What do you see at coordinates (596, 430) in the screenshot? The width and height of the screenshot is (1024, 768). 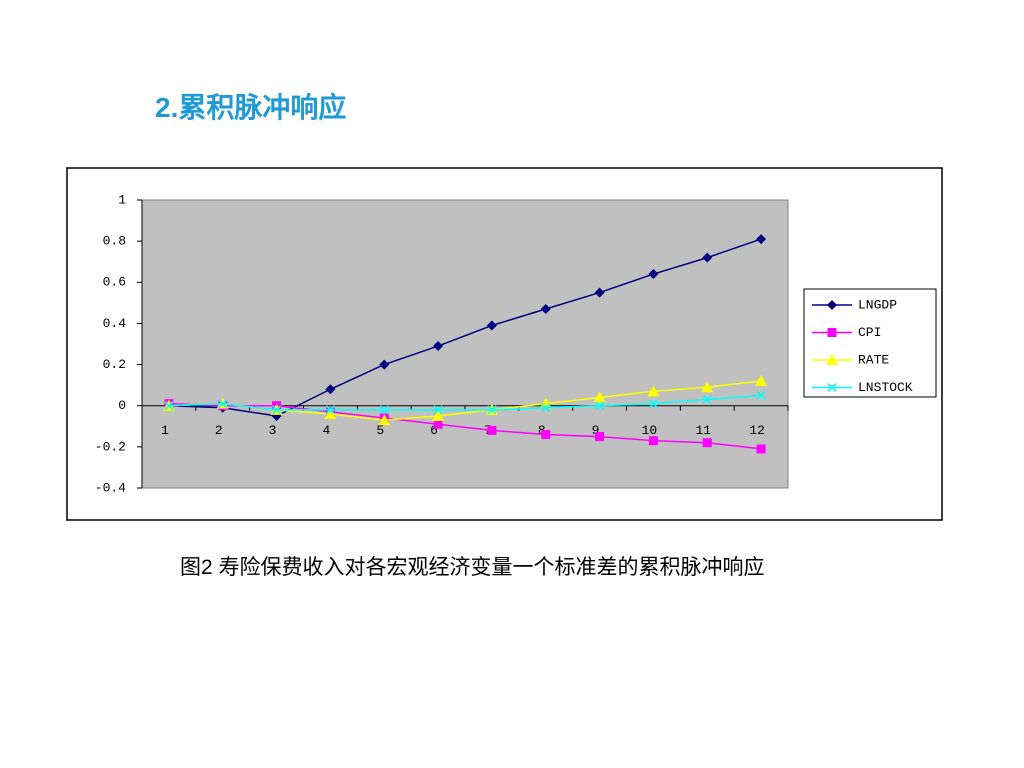 I see `x-tick-label: 9` at bounding box center [596, 430].